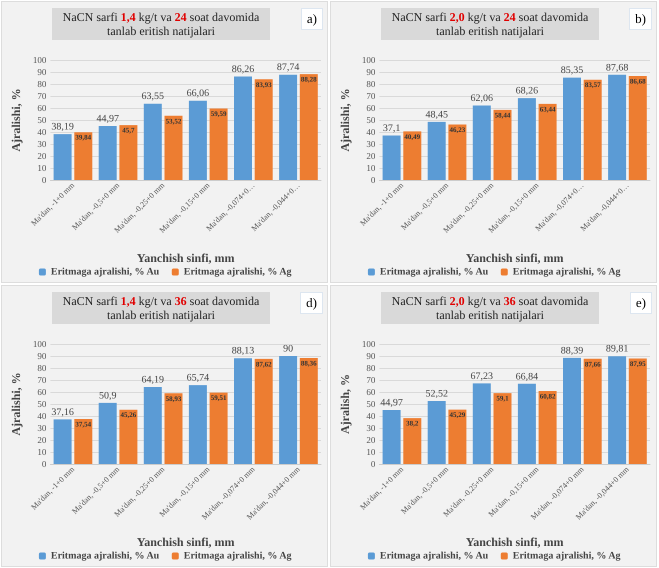 This screenshot has width=659, height=568. What do you see at coordinates (62, 127) in the screenshot?
I see `data-label: 38,19` at bounding box center [62, 127].